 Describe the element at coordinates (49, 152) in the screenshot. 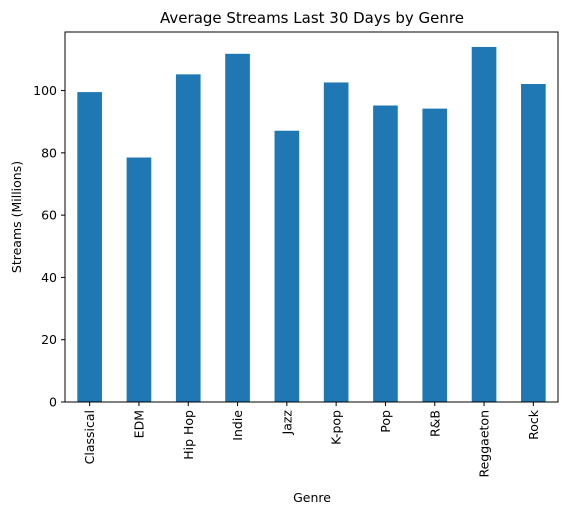

I see `y-tick-label-80: 80` at that location.